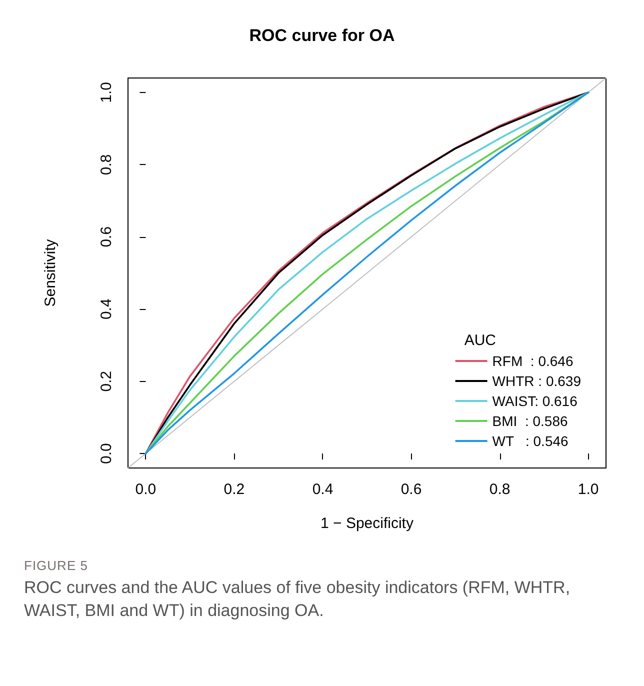 This screenshot has height=686, width=644. I want to click on x-axis-title: 1 − Specificity, so click(367, 523).